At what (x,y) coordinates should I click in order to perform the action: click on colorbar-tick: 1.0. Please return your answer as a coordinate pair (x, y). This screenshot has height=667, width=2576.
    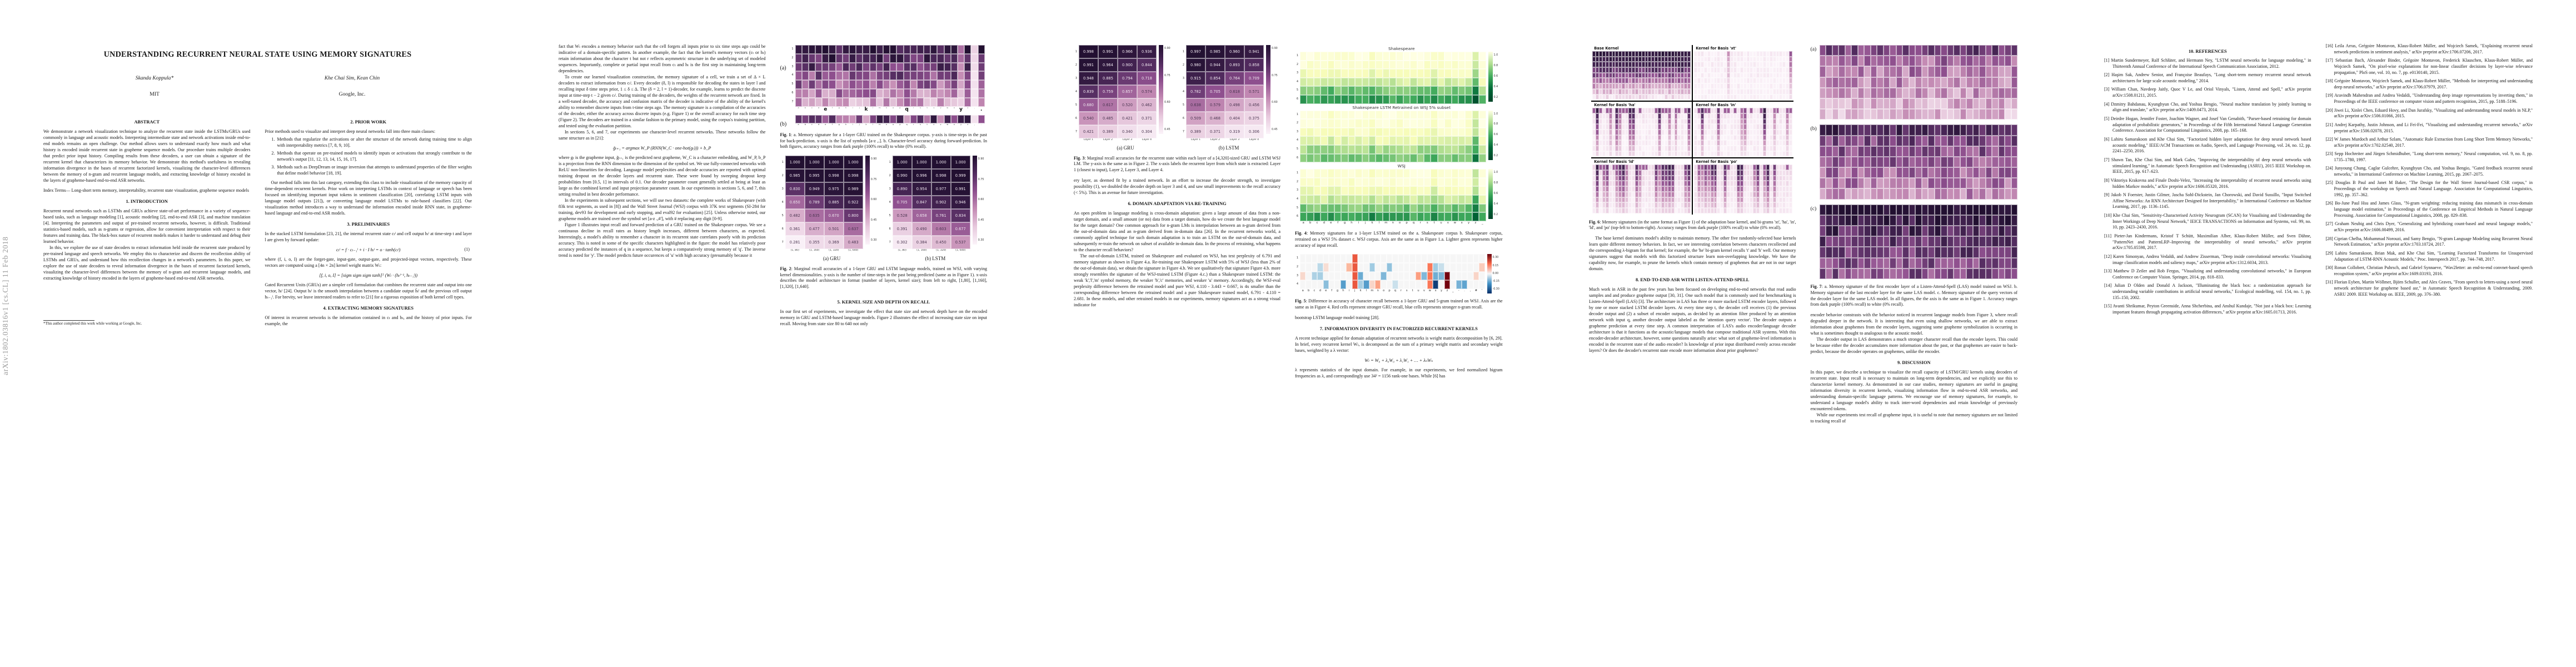
    Looking at the image, I should click on (1495, 55).